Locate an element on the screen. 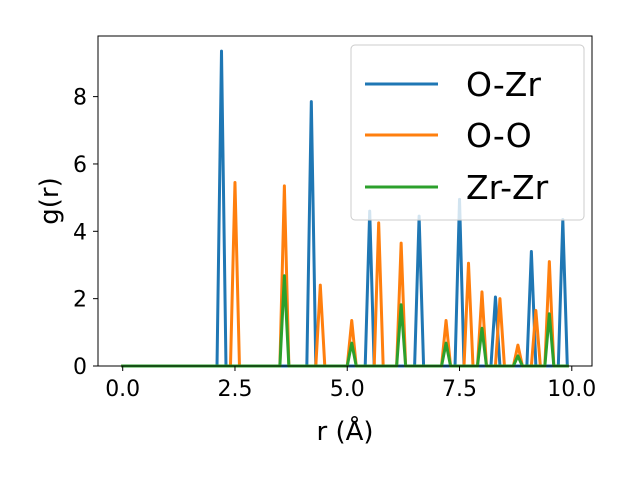 This screenshot has width=640, height=480. y-tick-label: 6 is located at coordinates (80, 165).